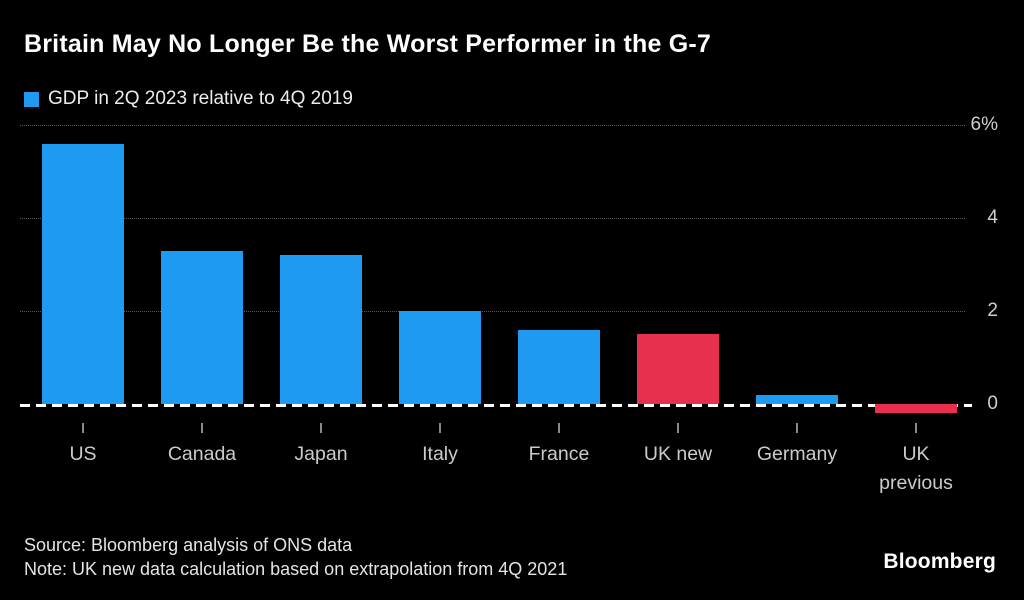 This screenshot has height=600, width=1024. What do you see at coordinates (916, 468) in the screenshot?
I see `x-tick-label: UK previous` at bounding box center [916, 468].